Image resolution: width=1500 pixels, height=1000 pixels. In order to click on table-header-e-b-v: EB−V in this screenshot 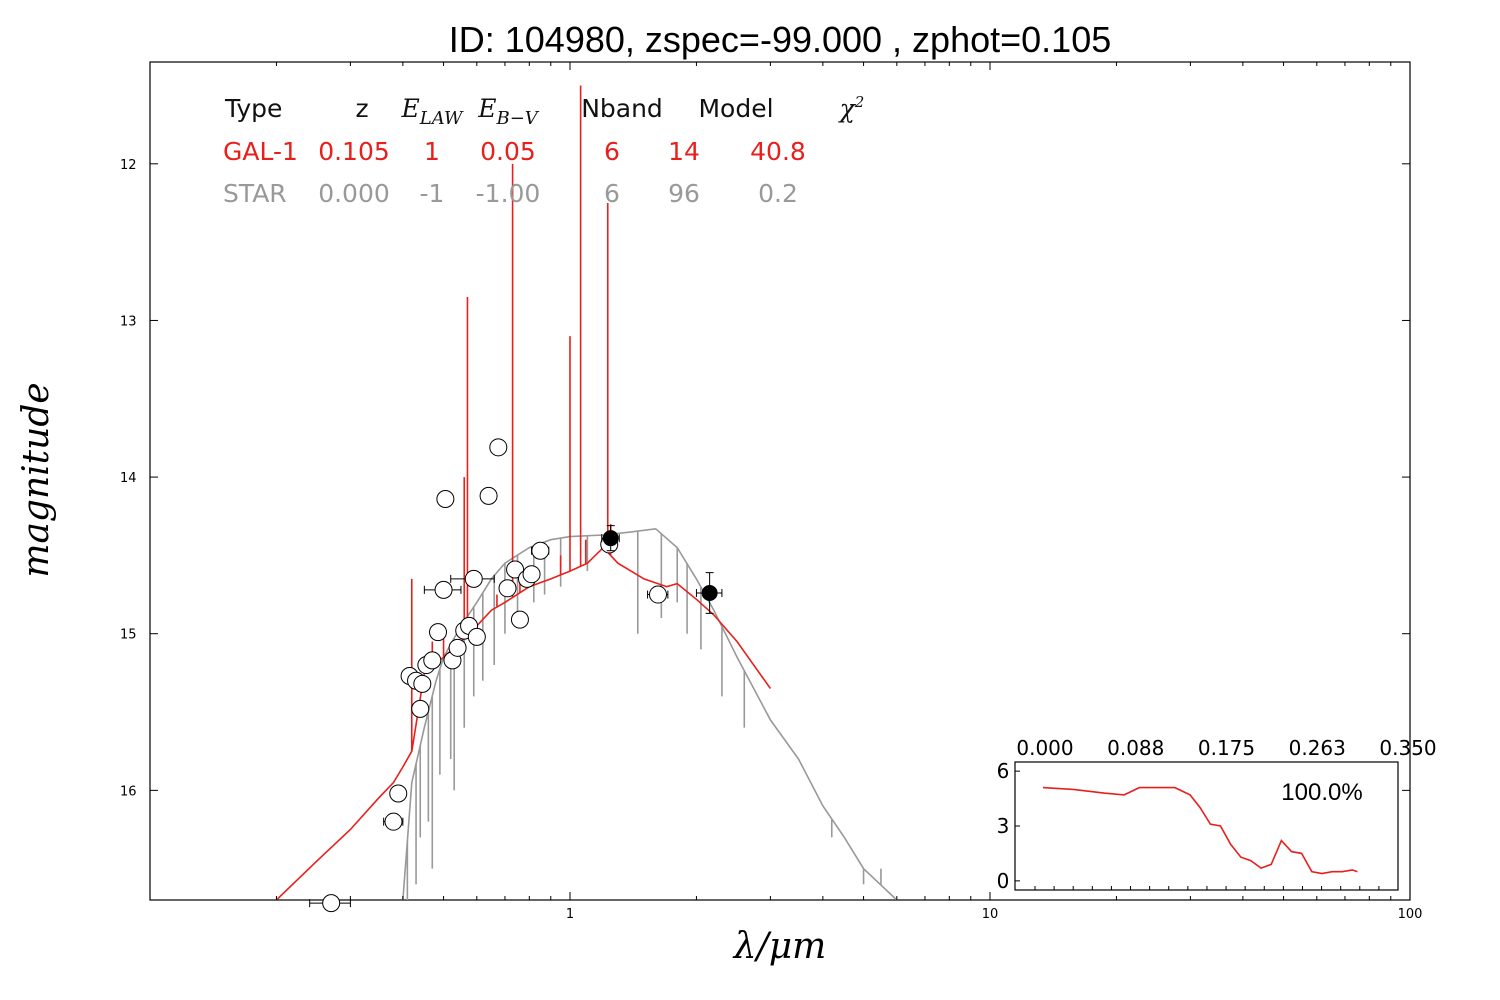, I will do `click(508, 111)`.